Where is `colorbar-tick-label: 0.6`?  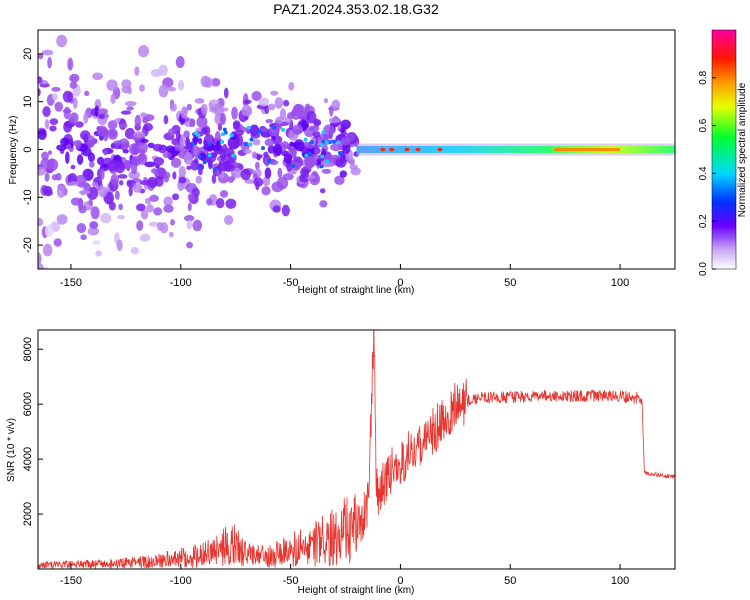 colorbar-tick-label: 0.6 is located at coordinates (703, 125).